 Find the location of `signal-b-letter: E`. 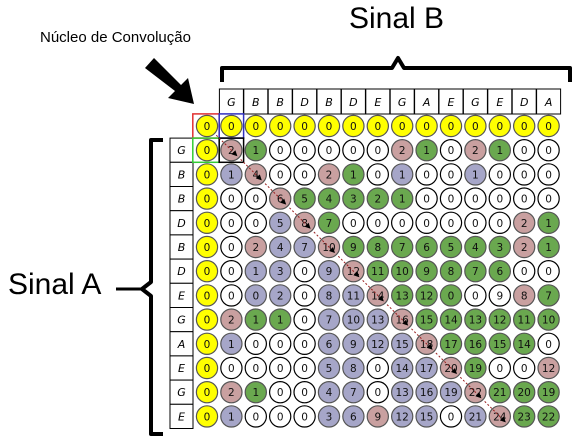

signal-b-letter: E is located at coordinates (377, 102).